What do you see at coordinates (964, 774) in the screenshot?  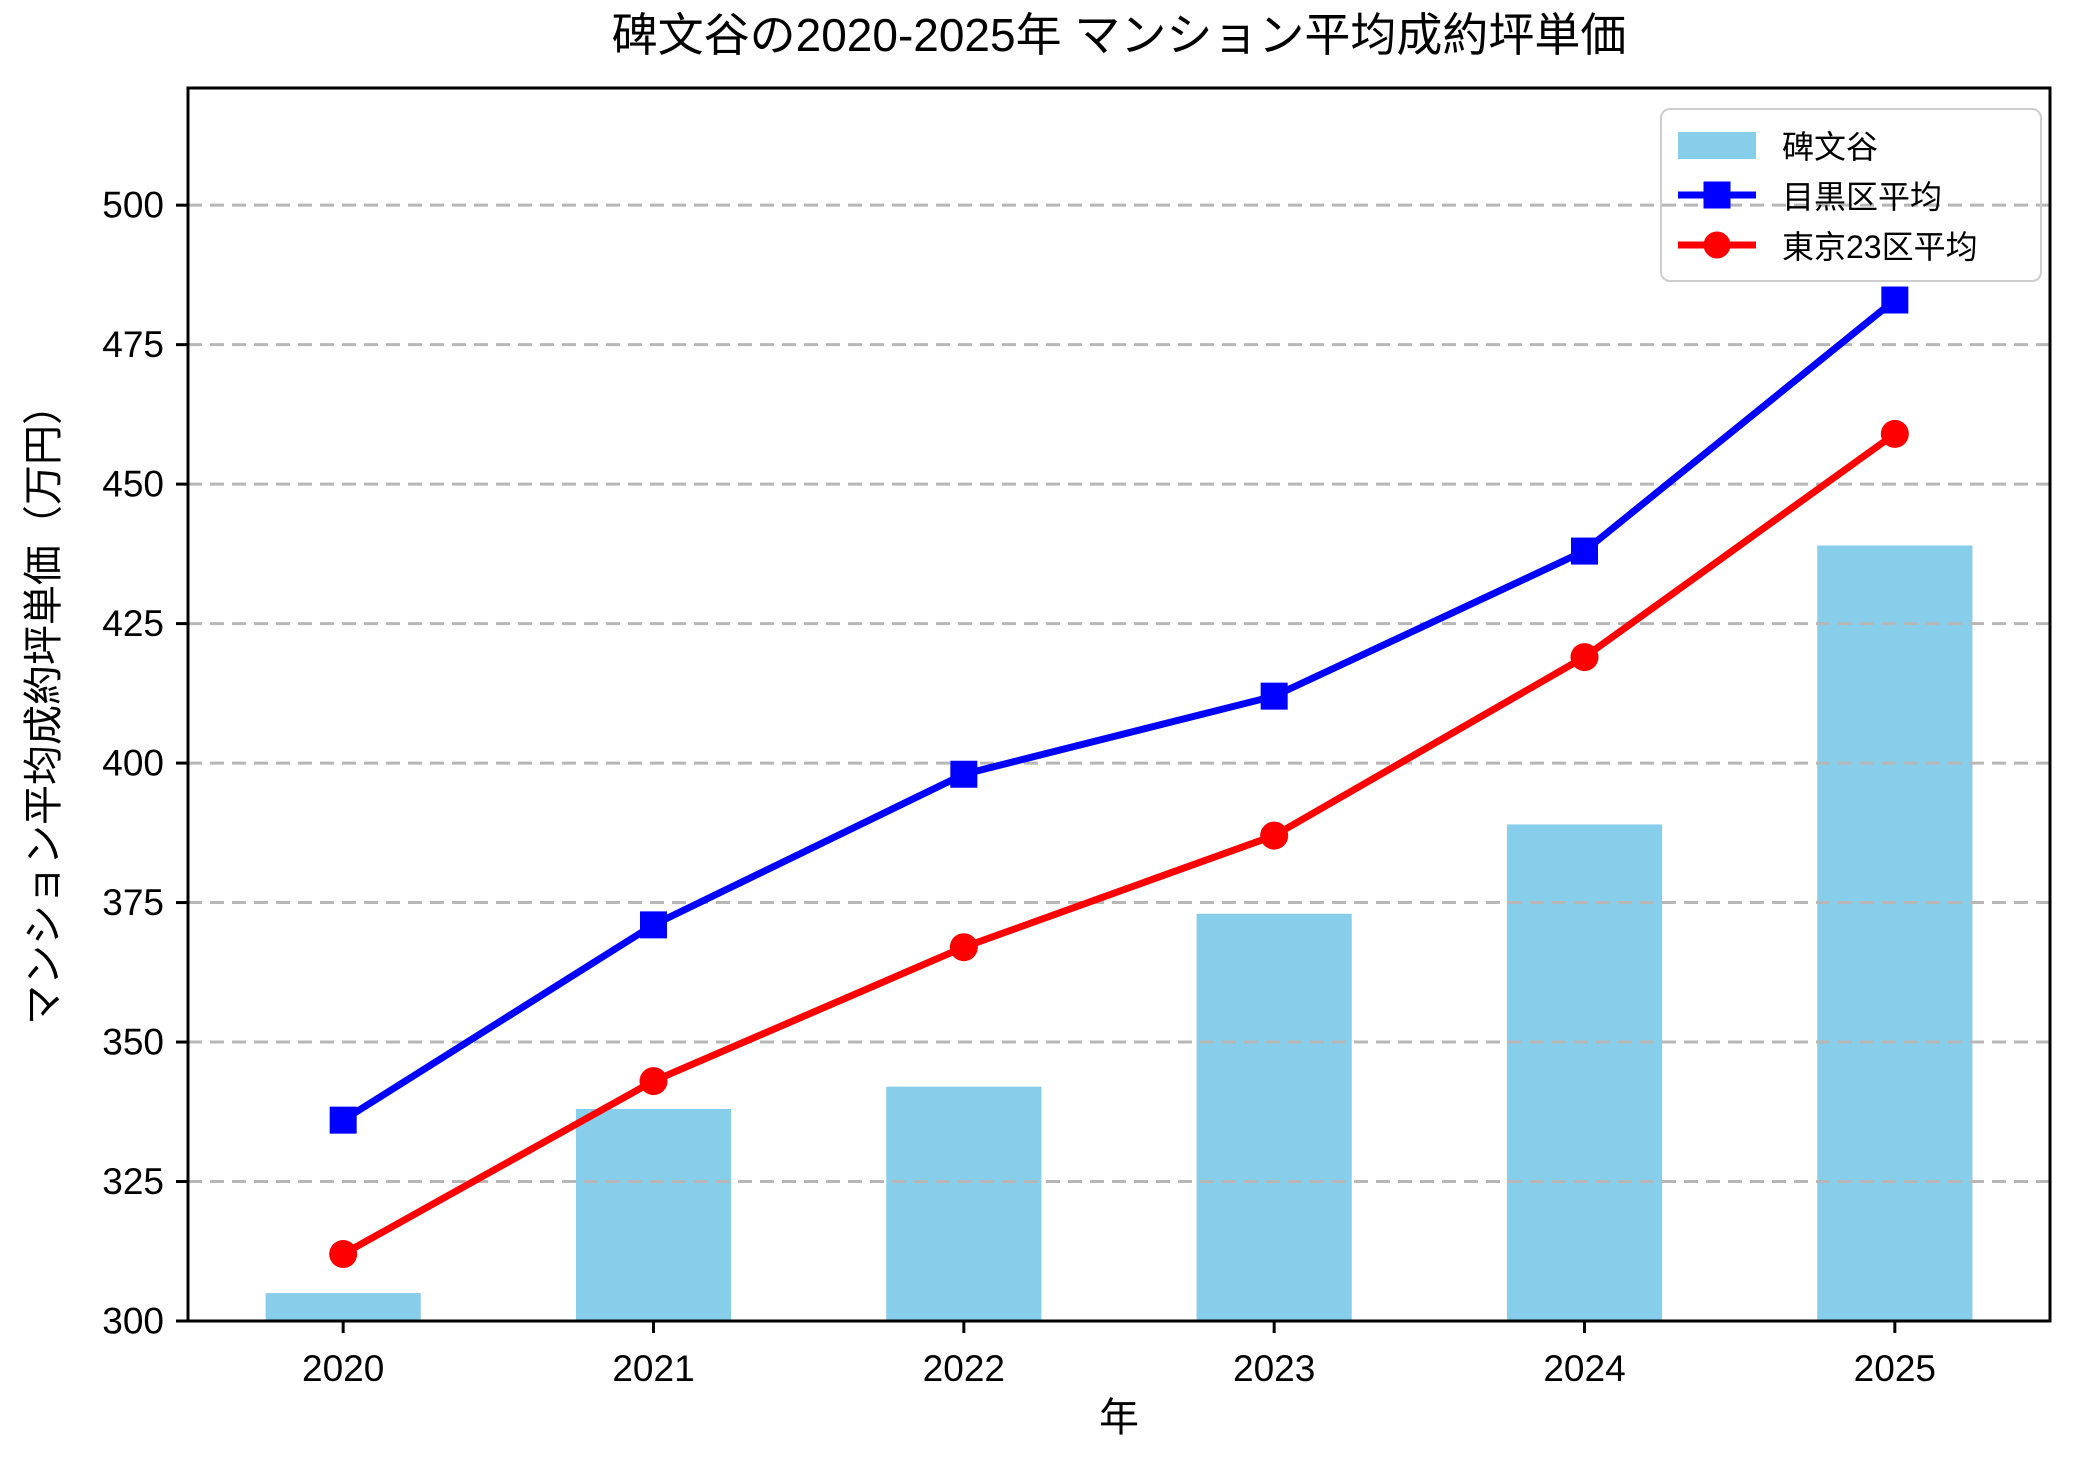 I see `meguro-avg-marker-2022` at bounding box center [964, 774].